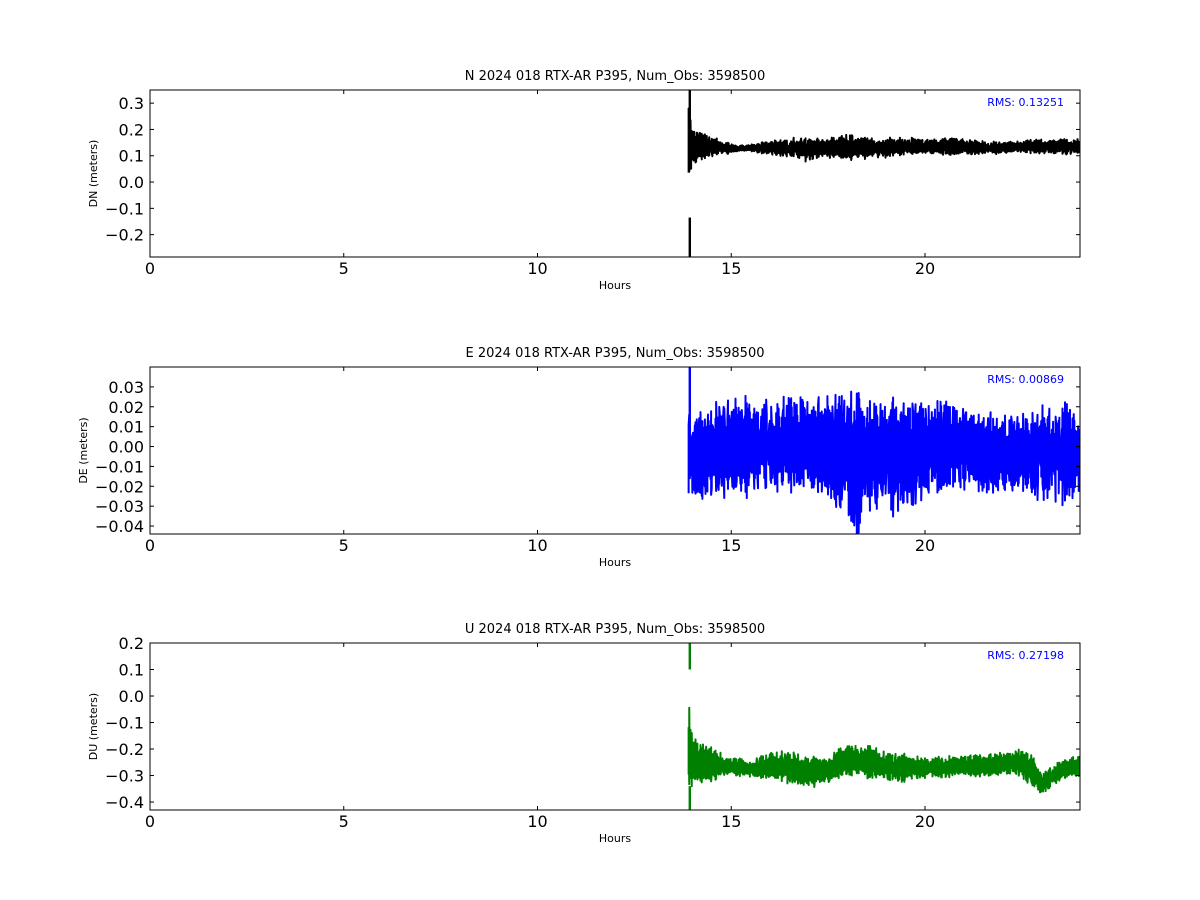 This screenshot has width=1200, height=900. I want to click on chart-title: U 2024 018 RTX-AR P395, Num_Obs: 3598500, so click(615, 629).